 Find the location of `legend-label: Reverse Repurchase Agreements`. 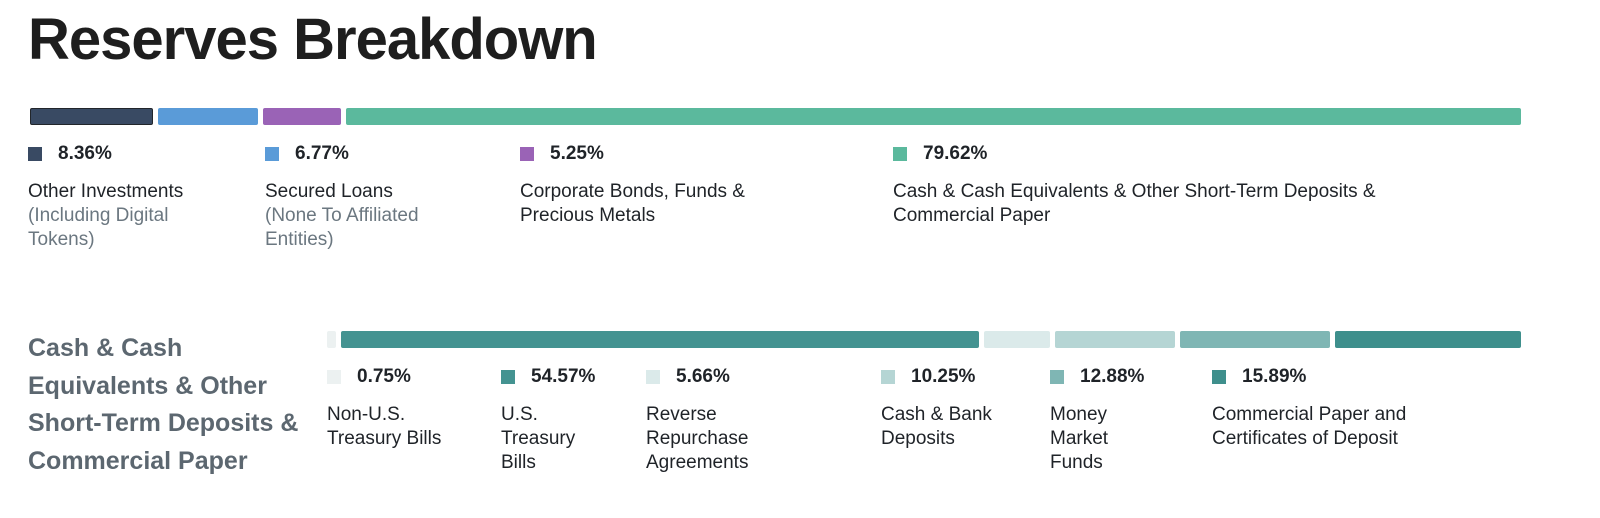

legend-label: Reverse Repurchase Agreements is located at coordinates (697, 438).